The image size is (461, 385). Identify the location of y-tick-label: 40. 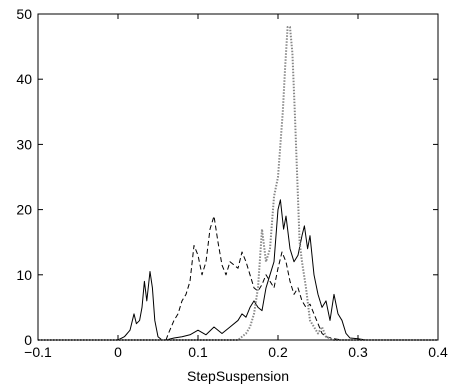
(24, 79).